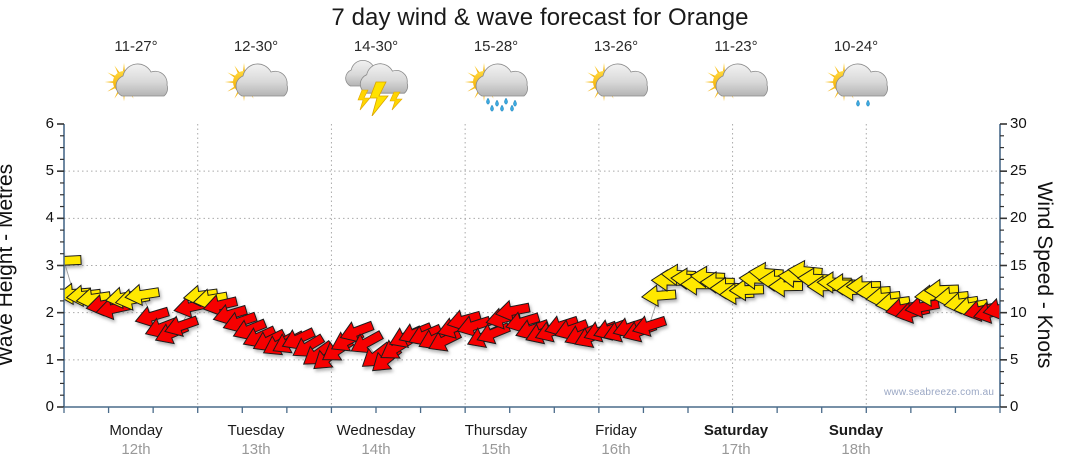  I want to click on temperature-range: 11-23°, so click(736, 46).